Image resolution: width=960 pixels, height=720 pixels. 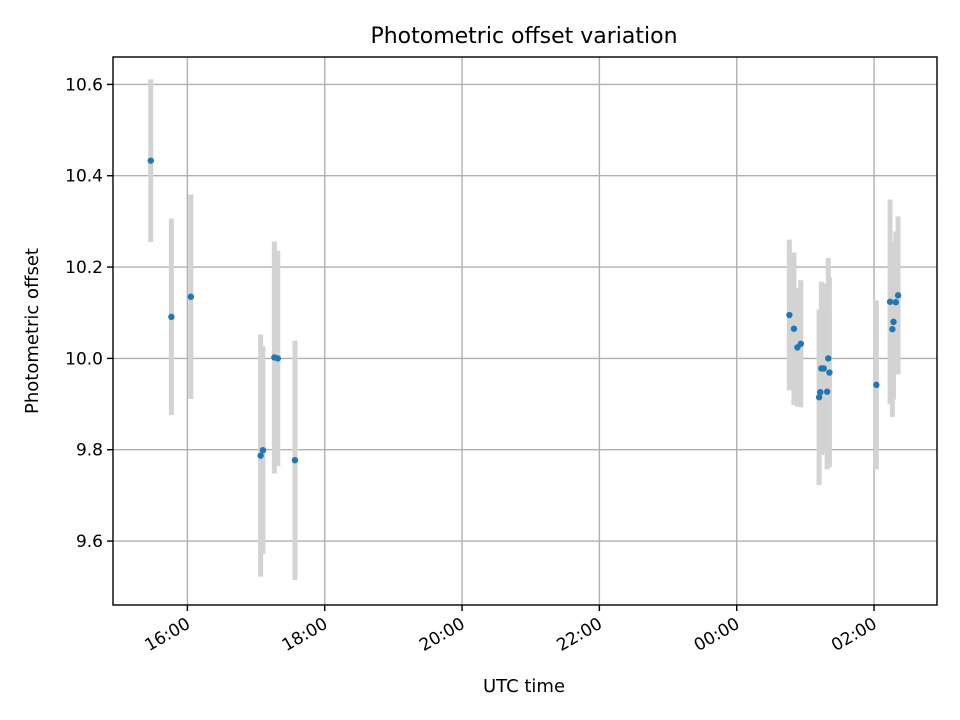 What do you see at coordinates (89, 542) in the screenshot?
I see `y-tick-label: 9.6` at bounding box center [89, 542].